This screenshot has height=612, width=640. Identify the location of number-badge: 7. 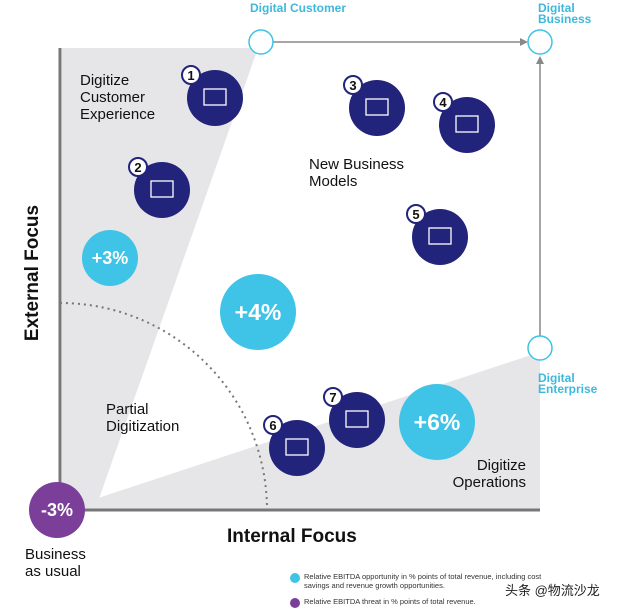
(333, 397).